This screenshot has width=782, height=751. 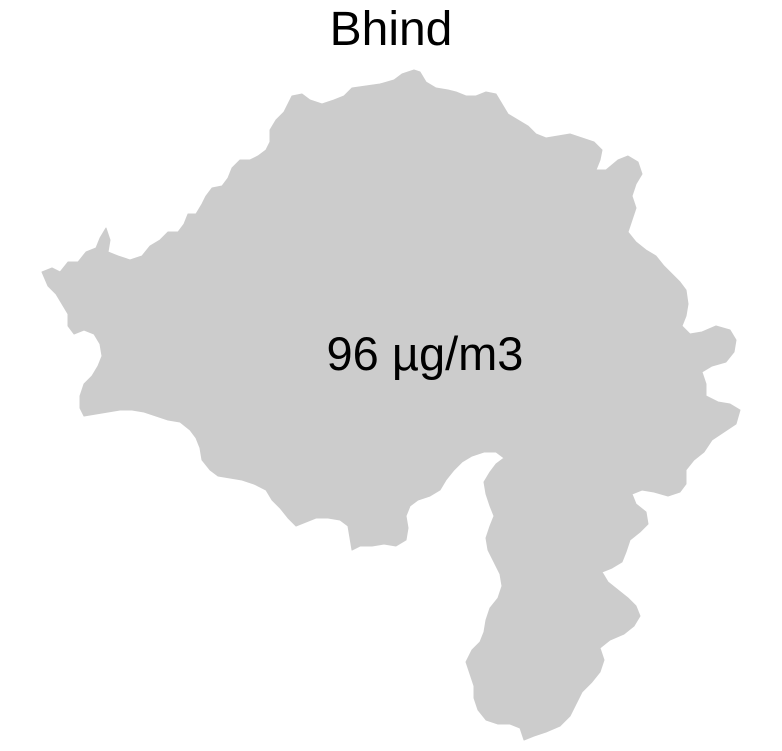 I want to click on map-title: Bhind, so click(x=391, y=29).